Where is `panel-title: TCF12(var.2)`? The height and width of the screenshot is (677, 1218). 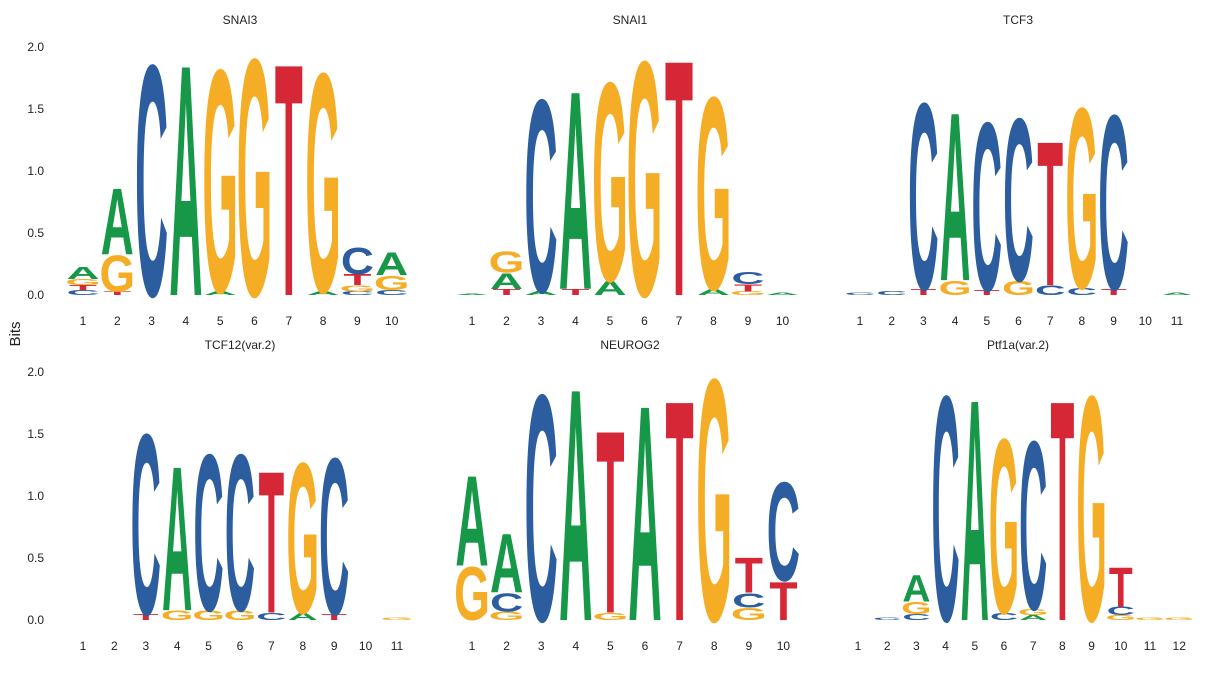 panel-title: TCF12(var.2) is located at coordinates (240, 345).